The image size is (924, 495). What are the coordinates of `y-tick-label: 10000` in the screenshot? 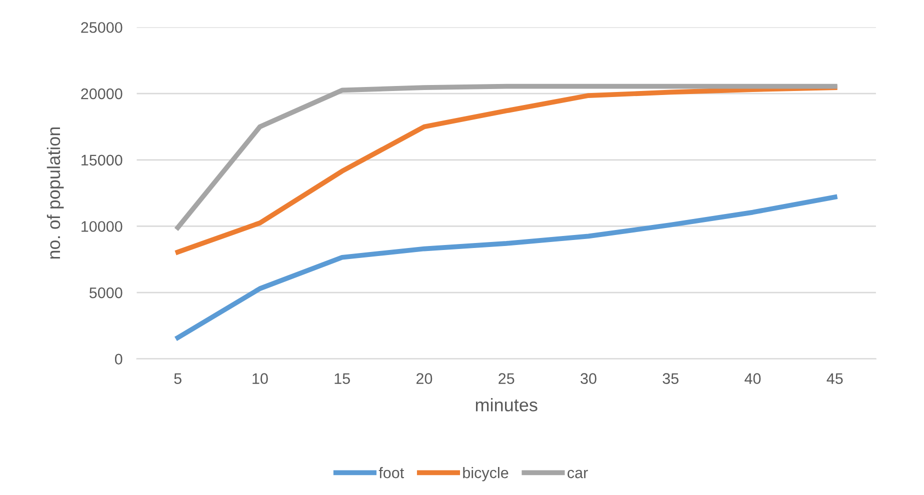 It's located at (102, 226).